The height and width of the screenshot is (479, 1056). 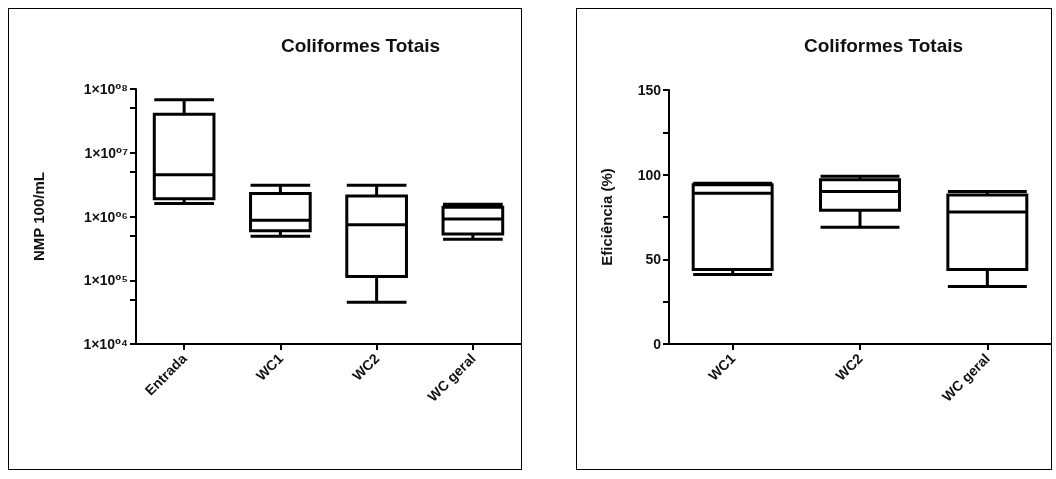 What do you see at coordinates (606, 217) in the screenshot?
I see `y-axis-title: Eficiência (%)` at bounding box center [606, 217].